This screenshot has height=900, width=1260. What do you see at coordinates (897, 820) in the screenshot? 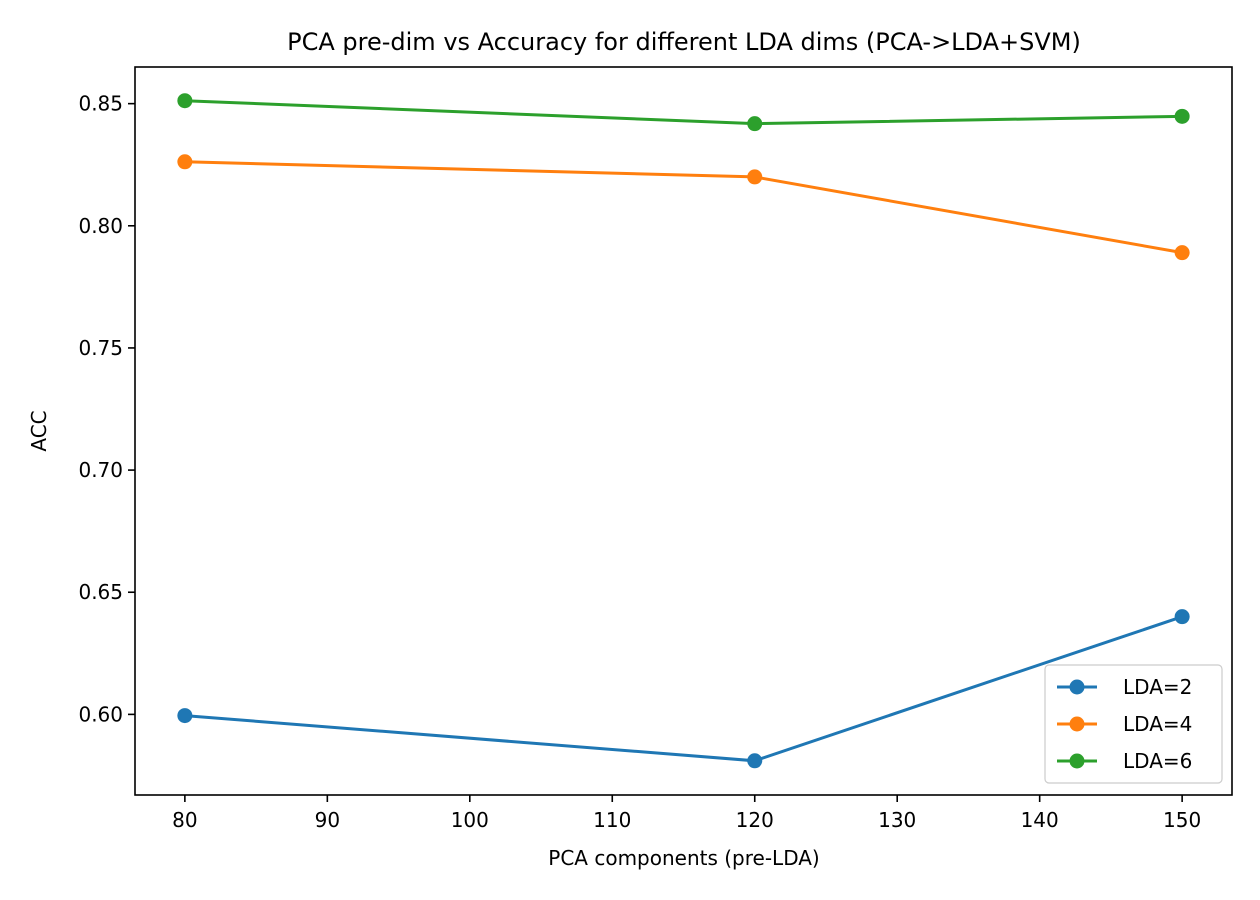
I see `x-tick-label: 130` at bounding box center [897, 820].